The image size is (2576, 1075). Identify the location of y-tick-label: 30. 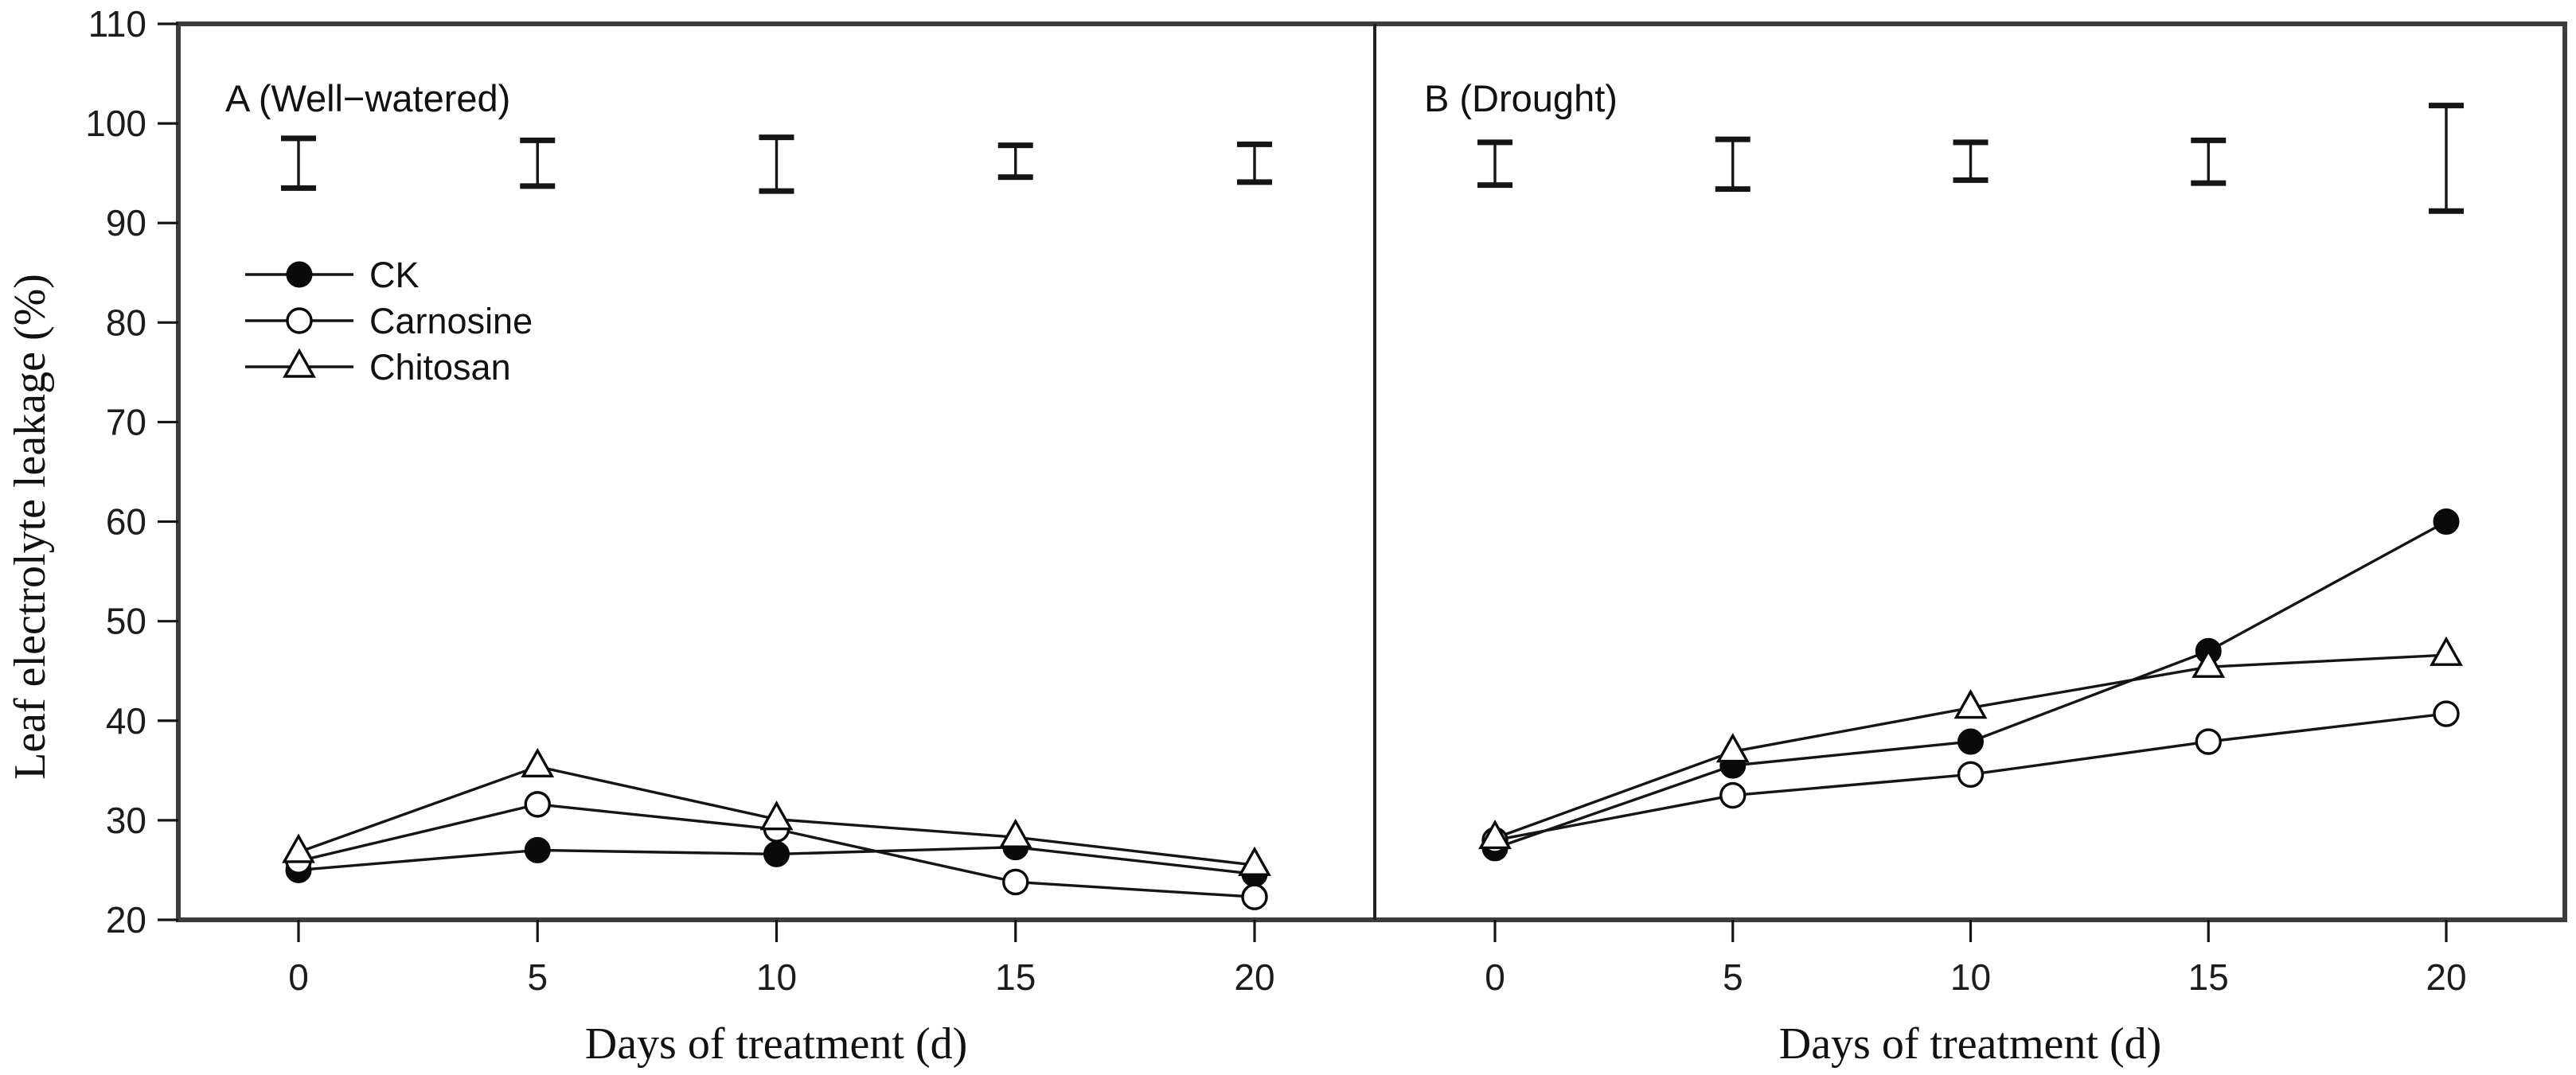
(126, 820).